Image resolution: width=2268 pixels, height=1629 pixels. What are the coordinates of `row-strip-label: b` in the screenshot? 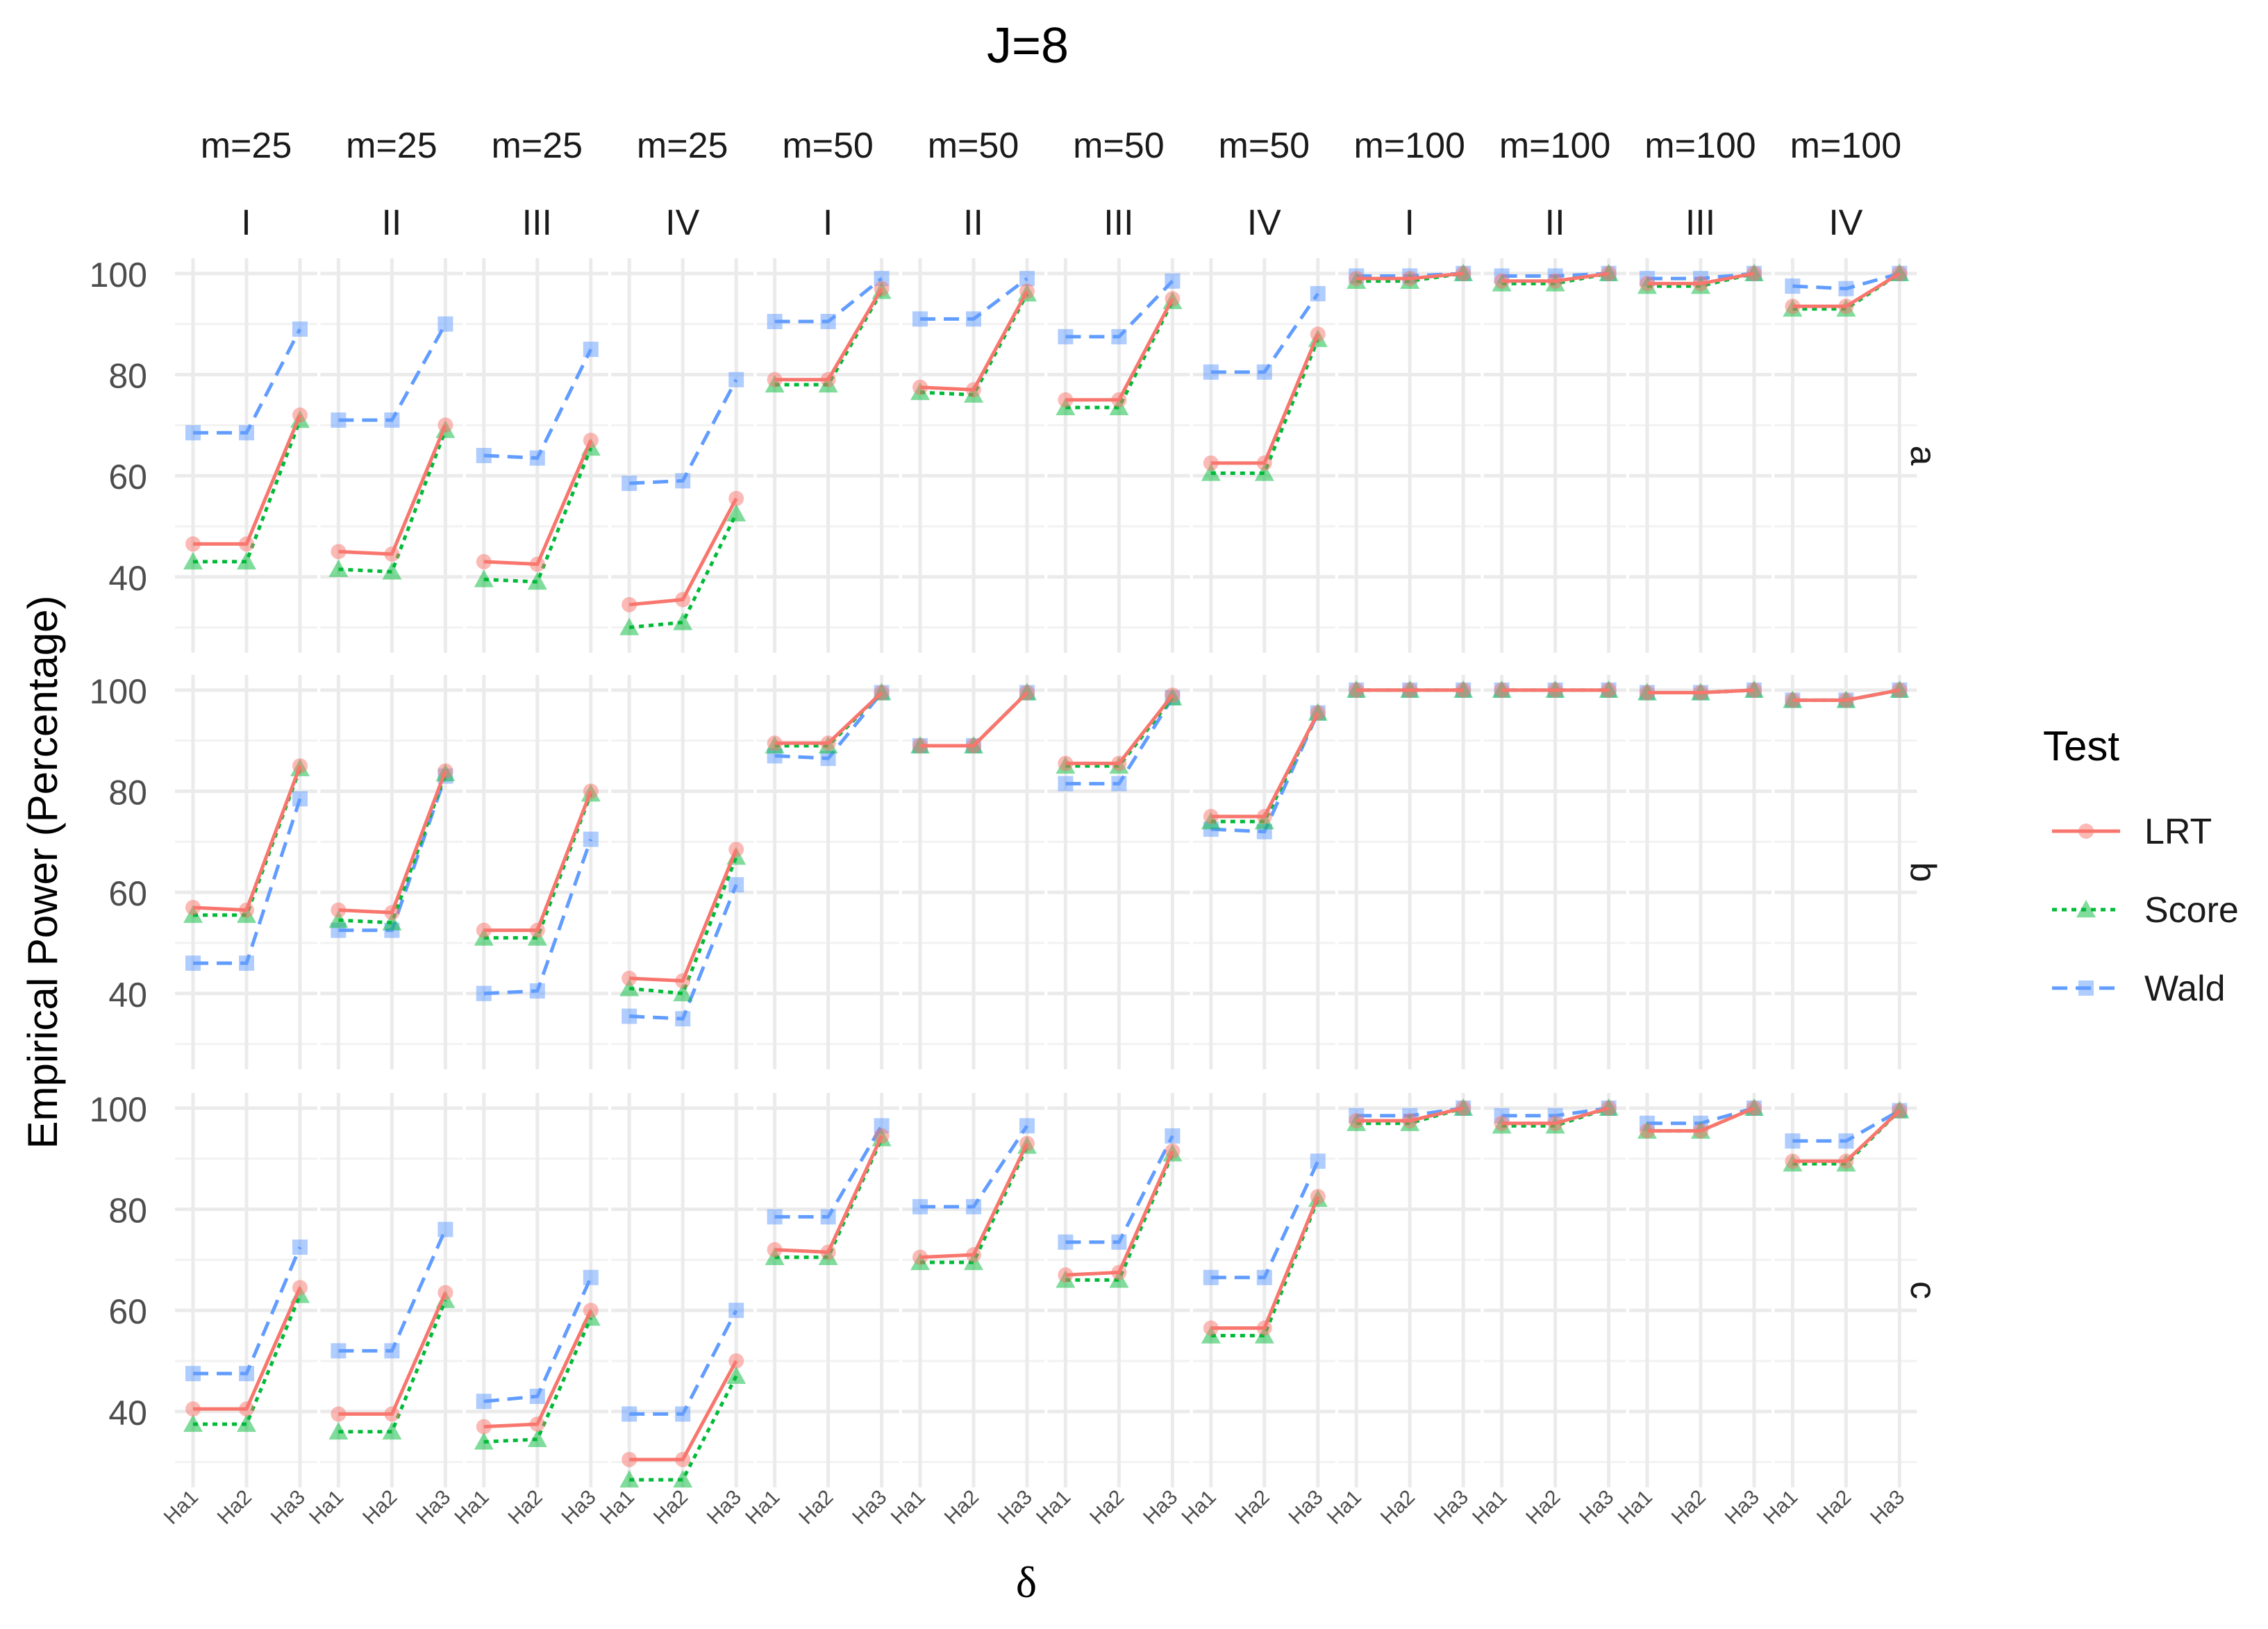 It's located at (1923, 872).